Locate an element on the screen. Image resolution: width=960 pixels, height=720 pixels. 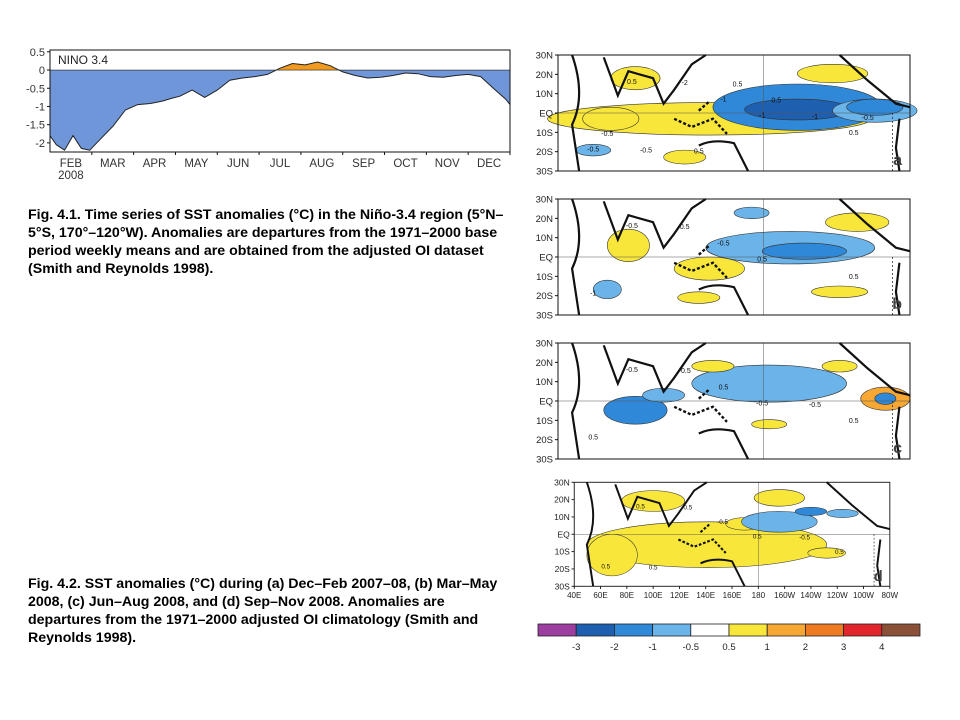
sst-colorbar: -3 -2 -1 -0.5 0.5 1 2 3 4 is located at coordinates (729, 638).